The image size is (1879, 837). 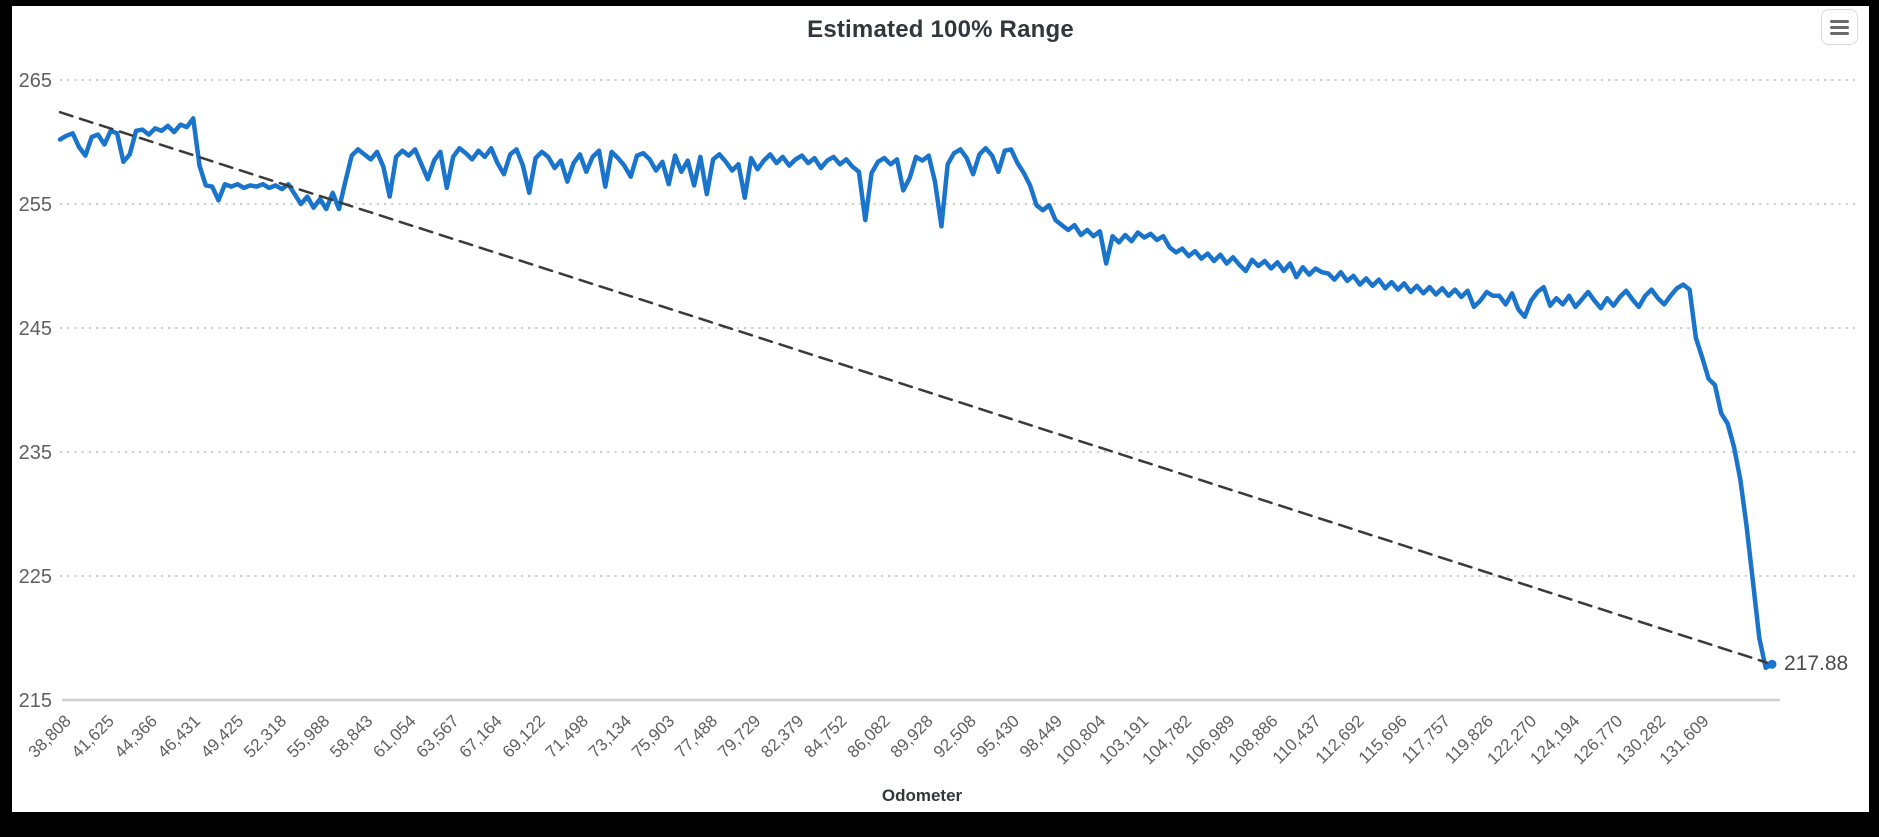 I want to click on x-axis-title: Odometer, so click(x=922, y=795).